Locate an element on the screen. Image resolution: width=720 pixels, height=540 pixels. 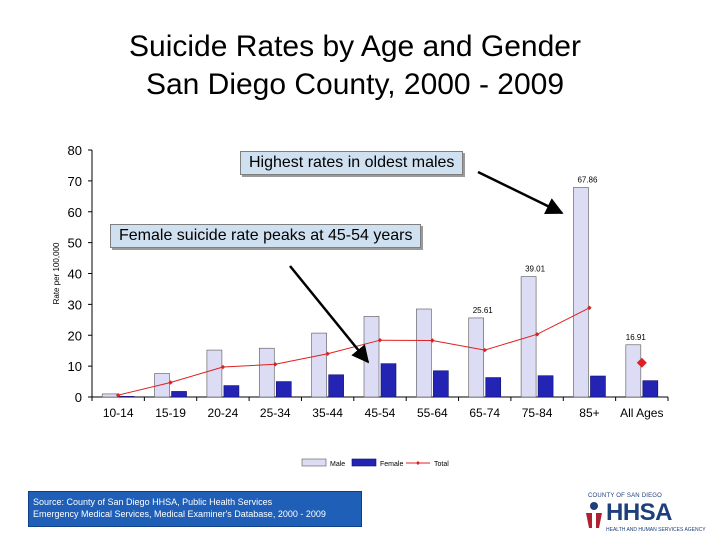
y-tick-label: 0 is located at coordinates (78, 397).